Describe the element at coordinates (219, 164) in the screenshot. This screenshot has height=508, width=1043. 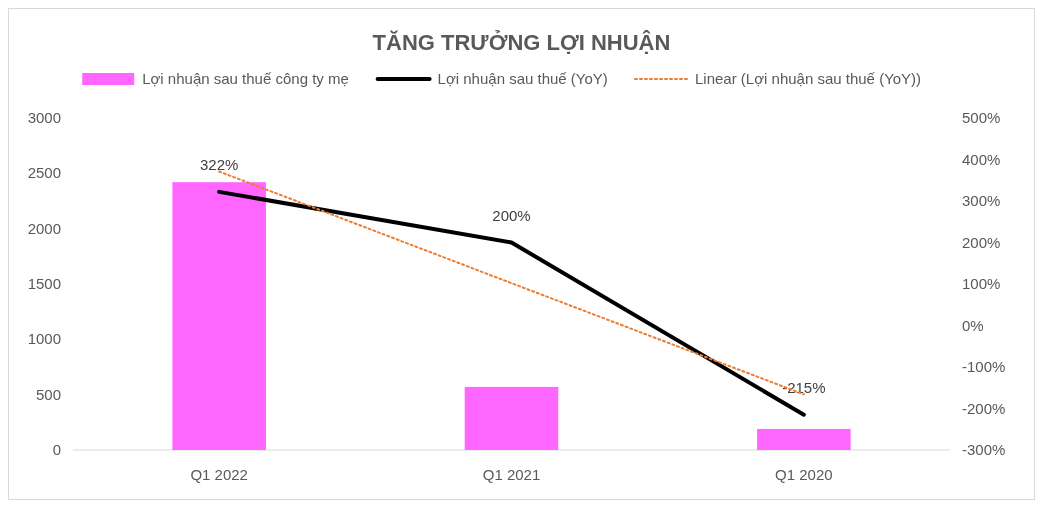
I see `data-label: 322%` at that location.